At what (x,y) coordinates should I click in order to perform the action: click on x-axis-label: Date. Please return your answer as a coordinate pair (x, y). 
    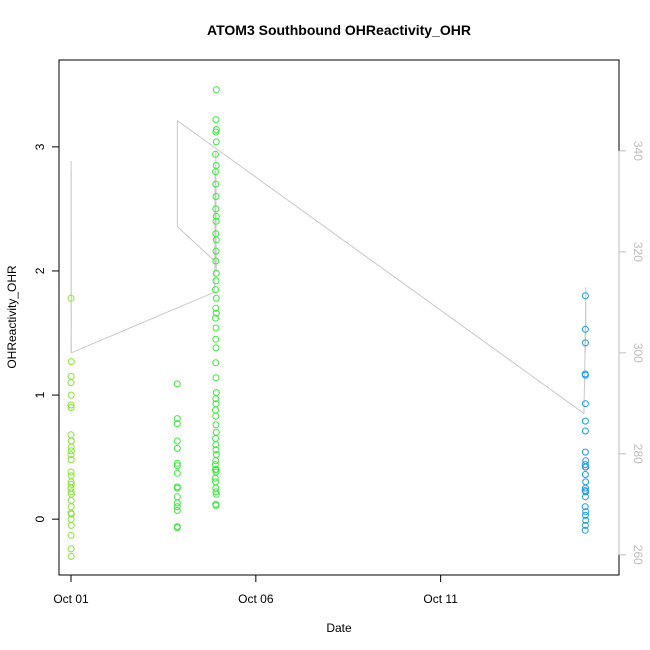
    Looking at the image, I should click on (339, 628).